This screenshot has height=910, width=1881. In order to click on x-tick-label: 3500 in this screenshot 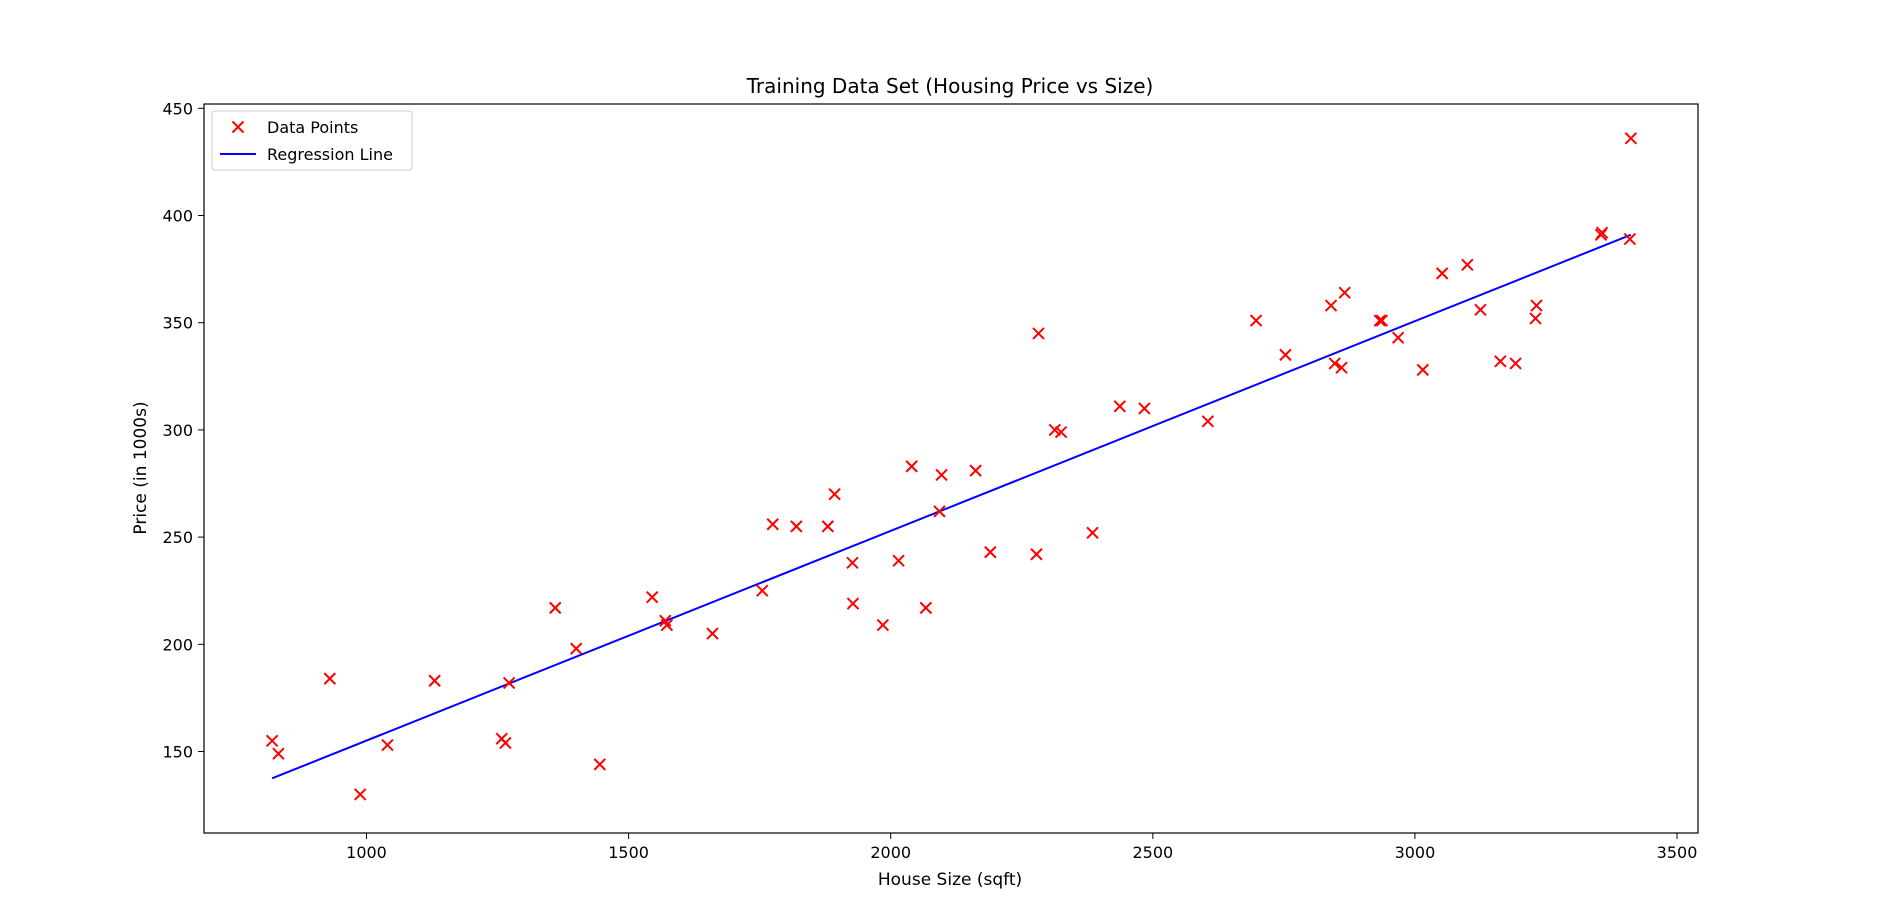, I will do `click(1677, 852)`.